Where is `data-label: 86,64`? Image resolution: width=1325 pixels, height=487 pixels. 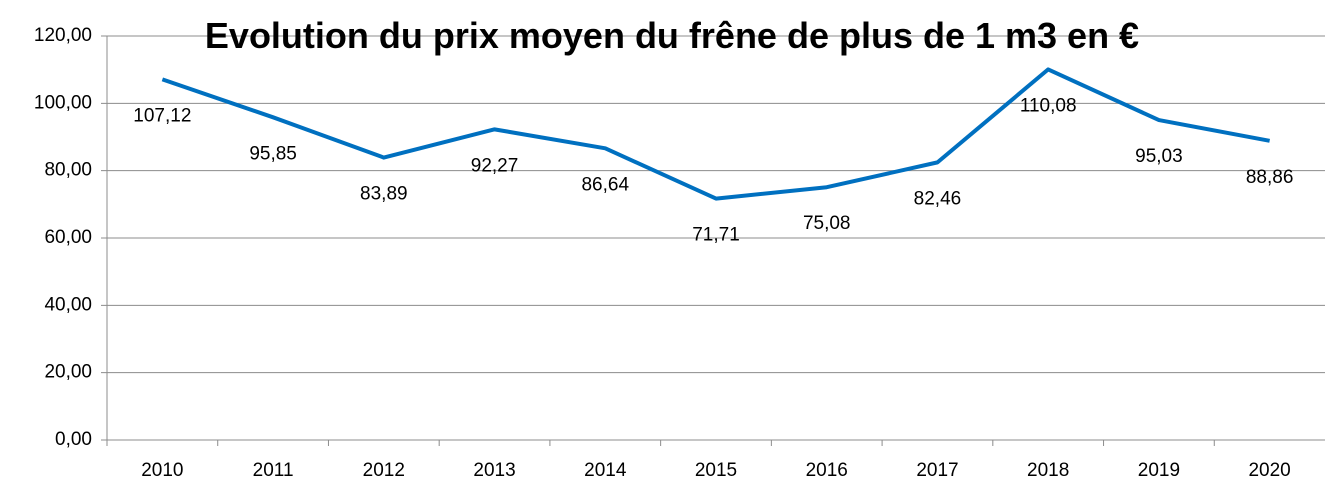 data-label: 86,64 is located at coordinates (605, 184).